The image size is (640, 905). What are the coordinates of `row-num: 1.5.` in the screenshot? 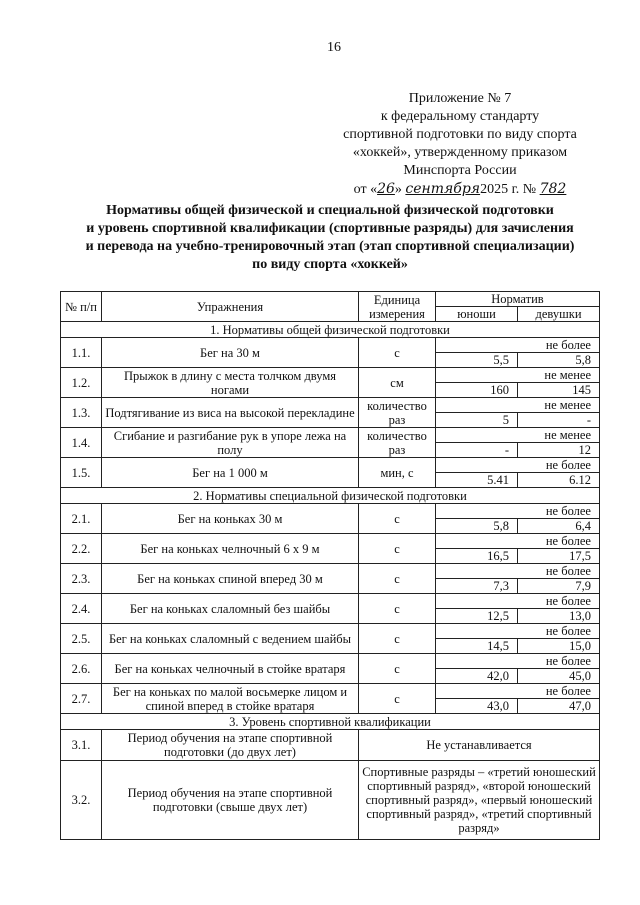 It's located at (81, 472).